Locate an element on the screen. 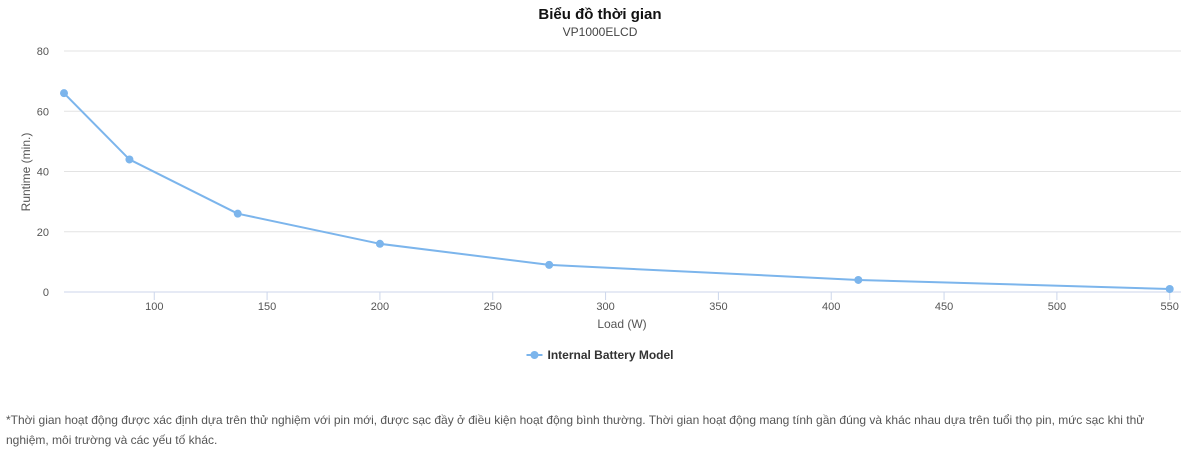  y-axis-title: Runtime (min.) is located at coordinates (26, 172).